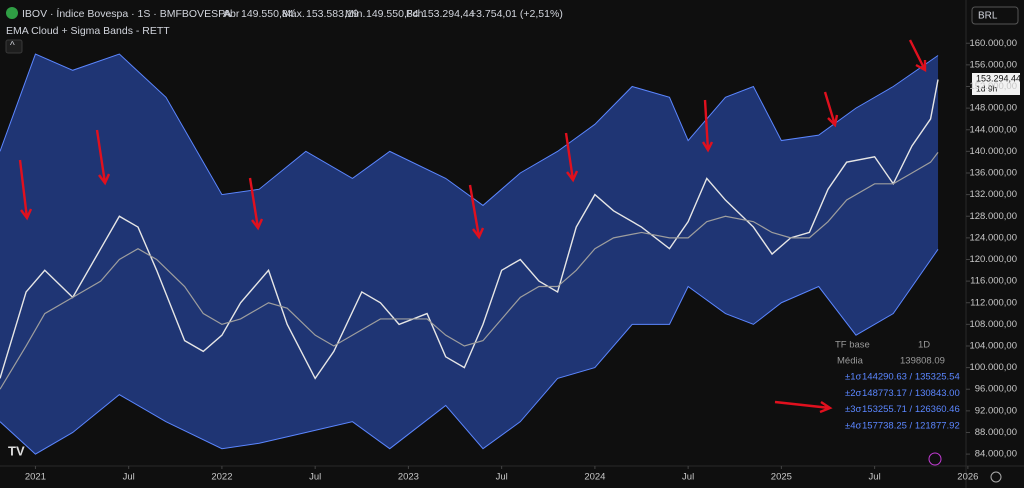 The height and width of the screenshot is (488, 1024). Describe the element at coordinates (993, 216) in the screenshot. I see `y-tick-label: 128.000,00` at that location.